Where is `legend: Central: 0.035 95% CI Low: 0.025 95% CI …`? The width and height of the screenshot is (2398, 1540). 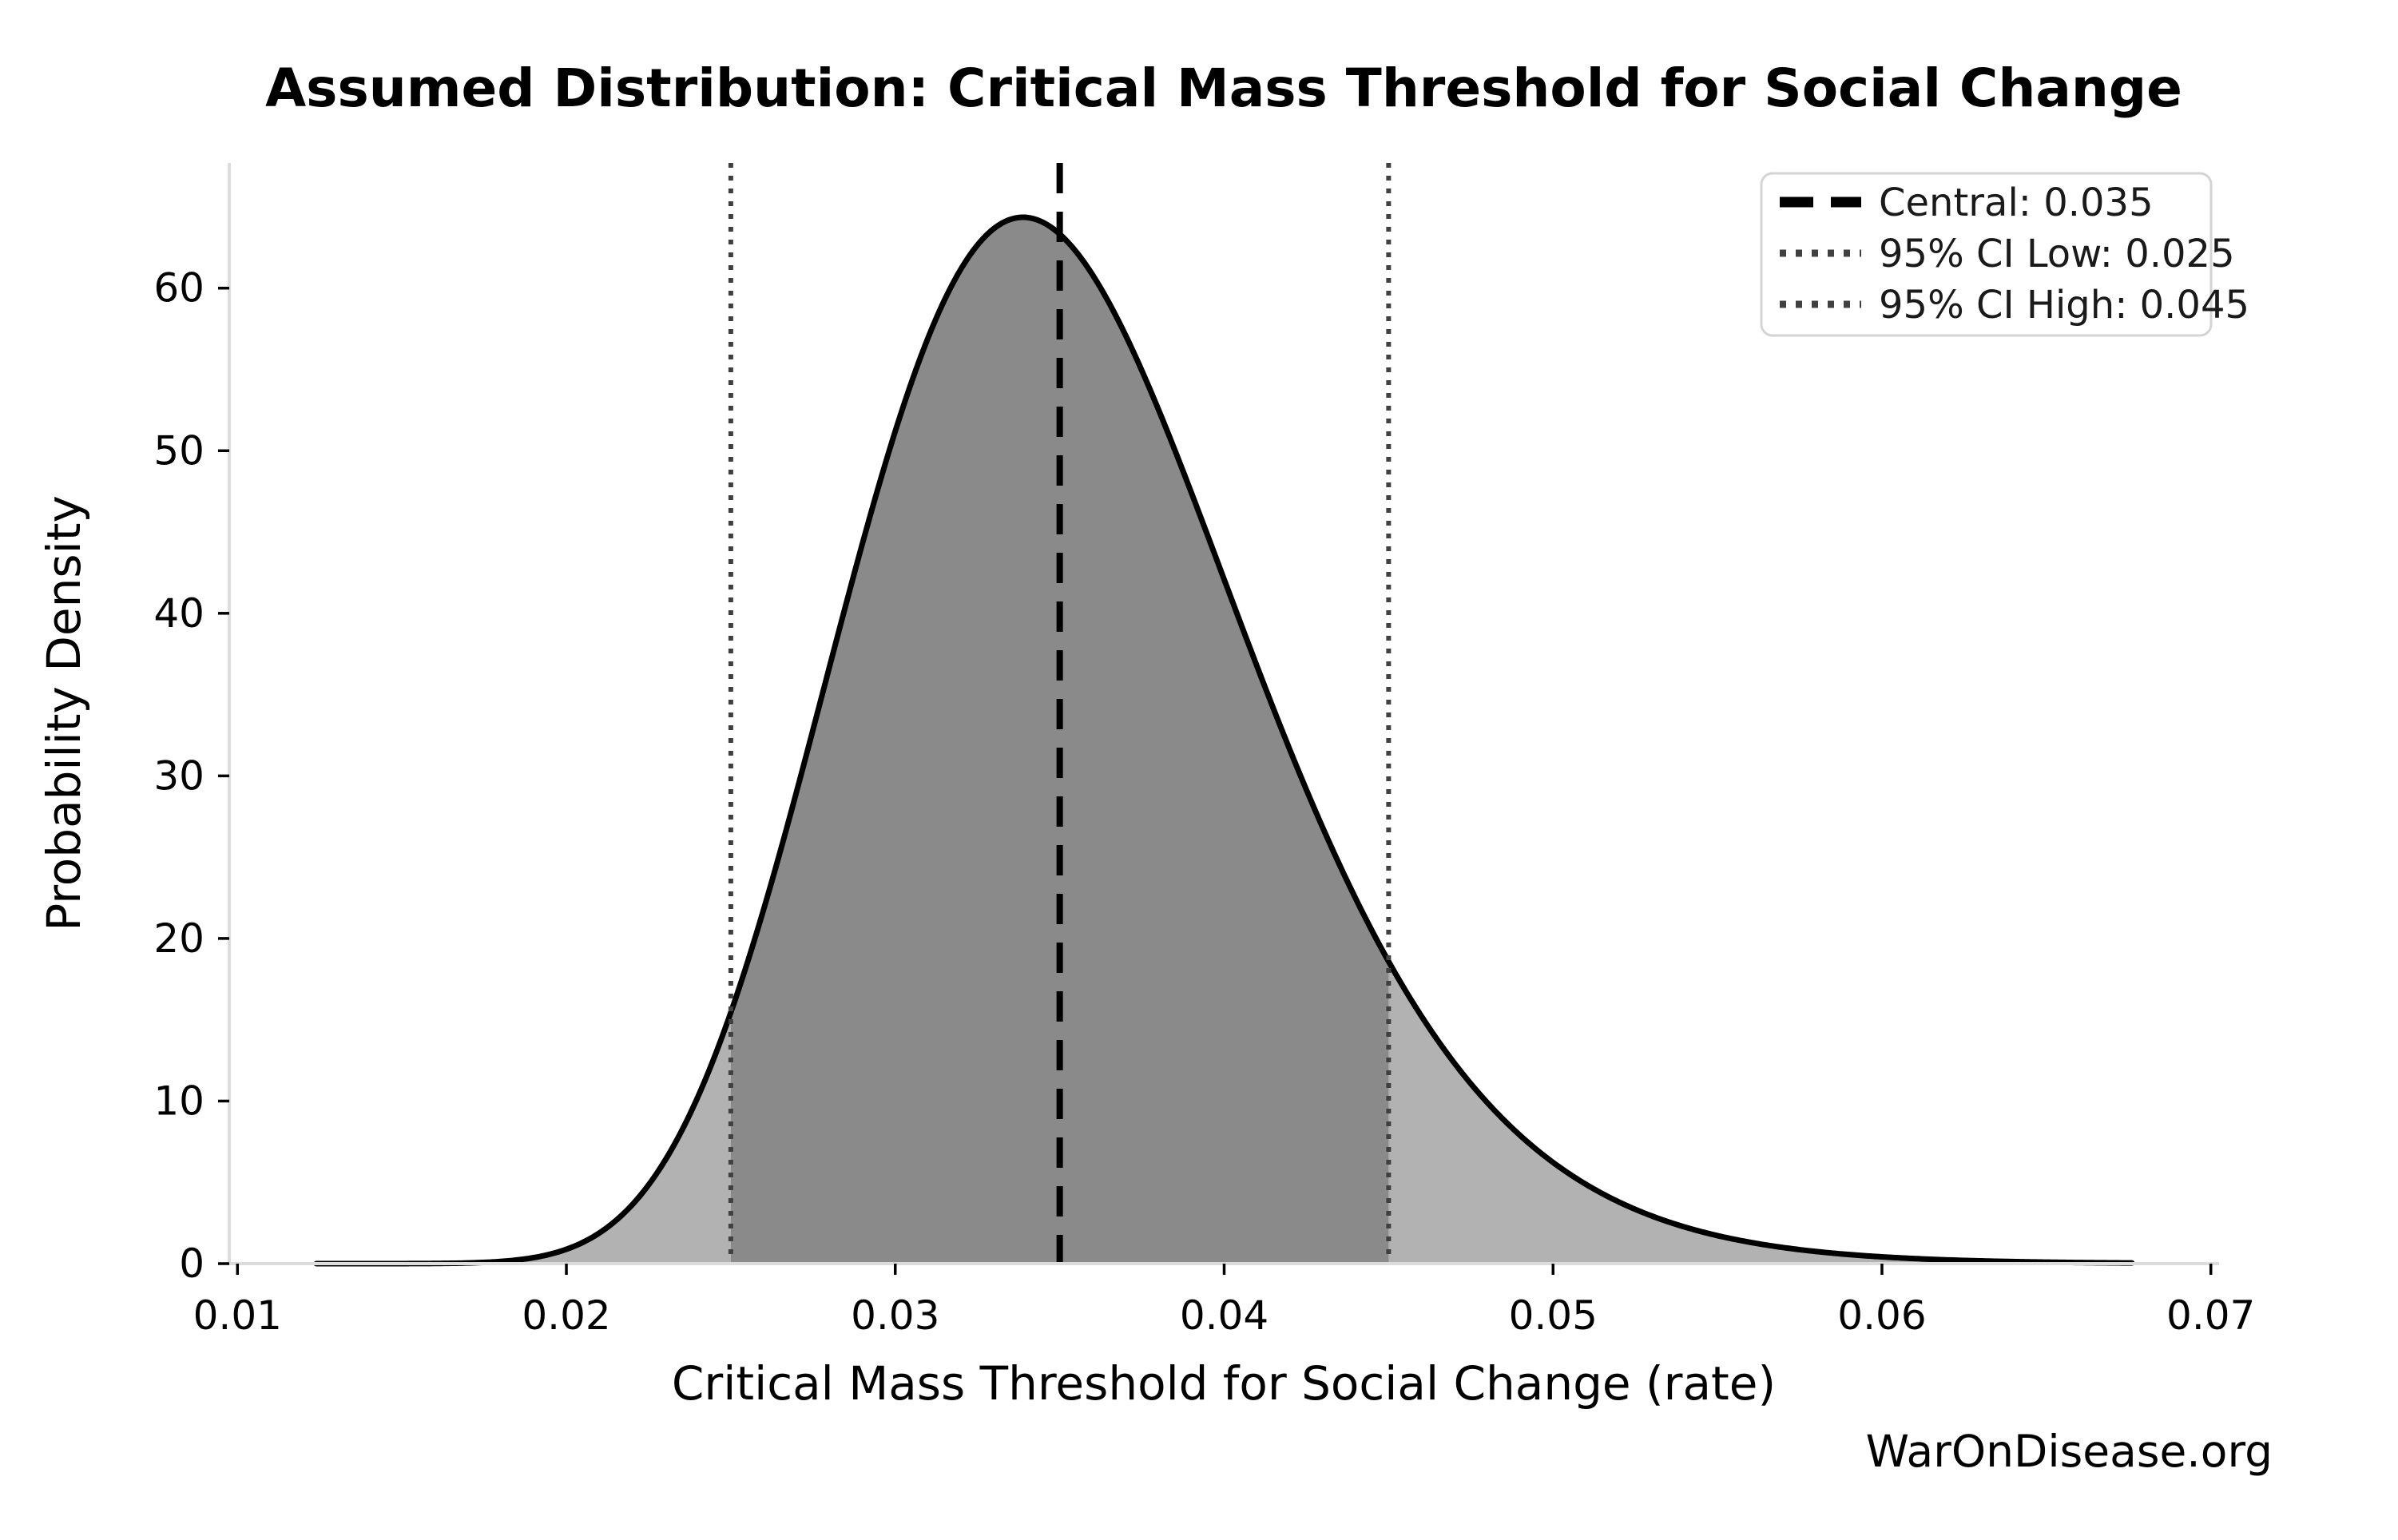 legend: Central: 0.035 95% CI Low: 0.025 95% CI … is located at coordinates (2004, 255).